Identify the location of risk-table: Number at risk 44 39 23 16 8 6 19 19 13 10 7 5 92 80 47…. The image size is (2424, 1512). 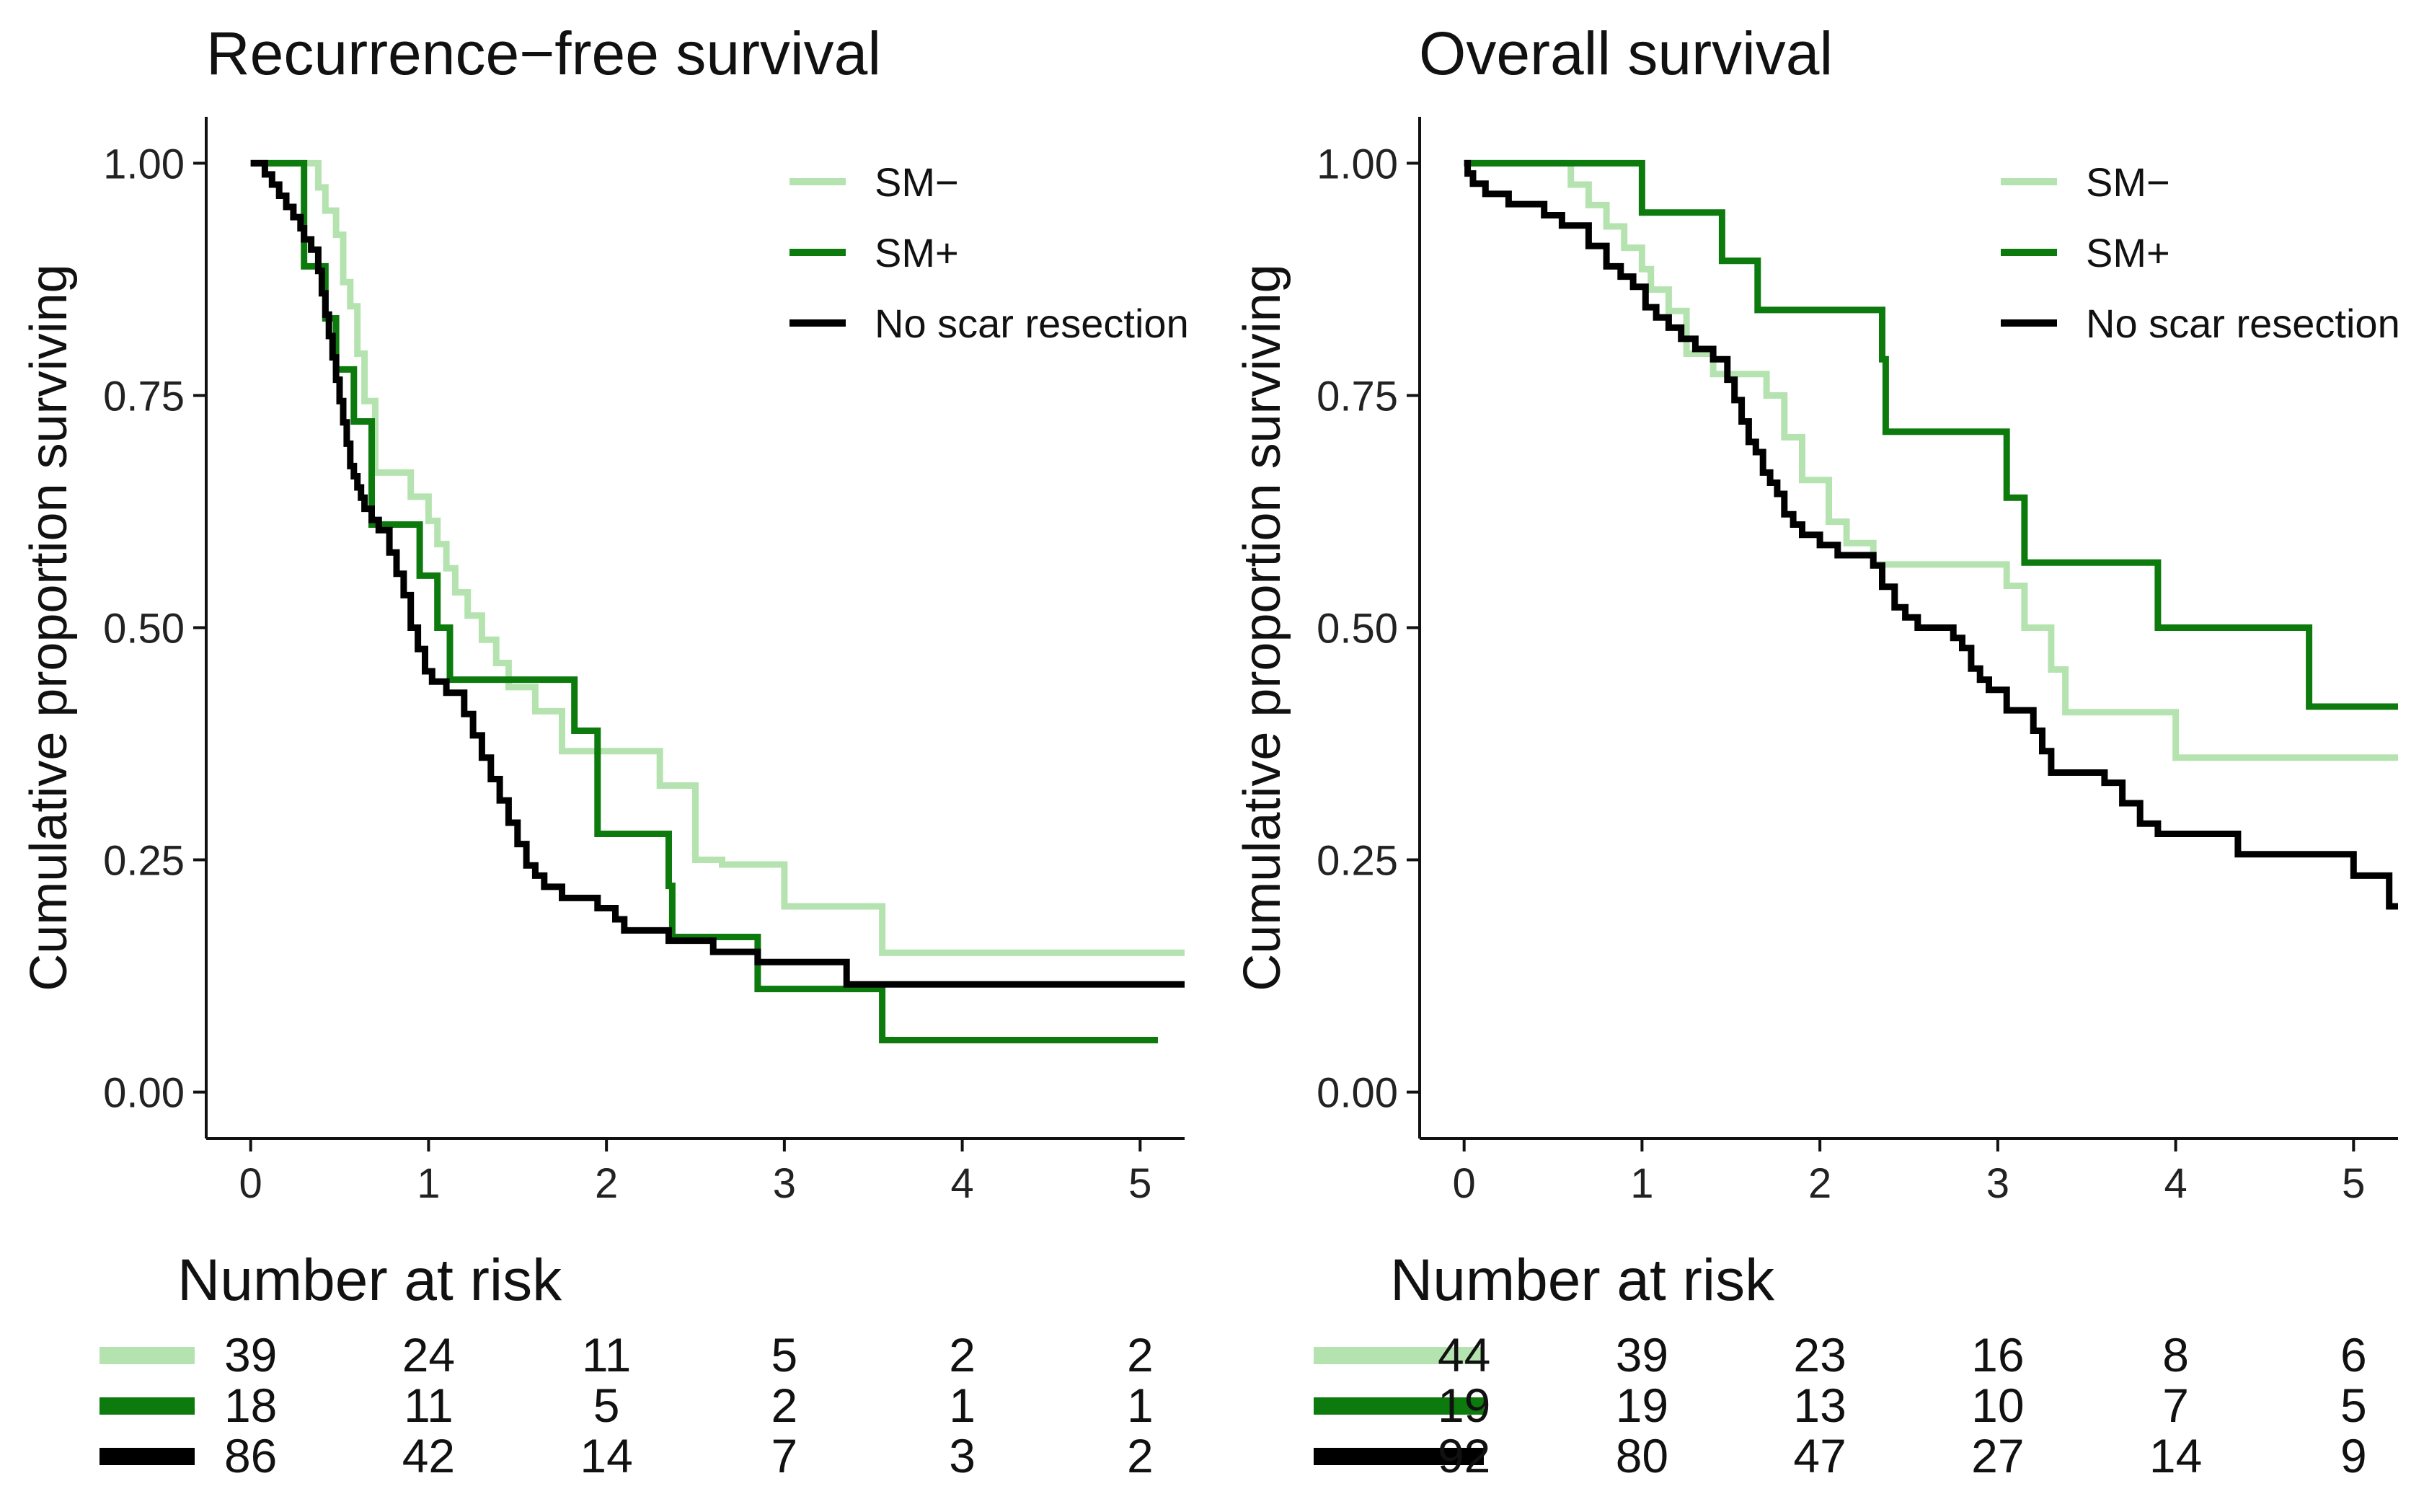
(1840, 1364).